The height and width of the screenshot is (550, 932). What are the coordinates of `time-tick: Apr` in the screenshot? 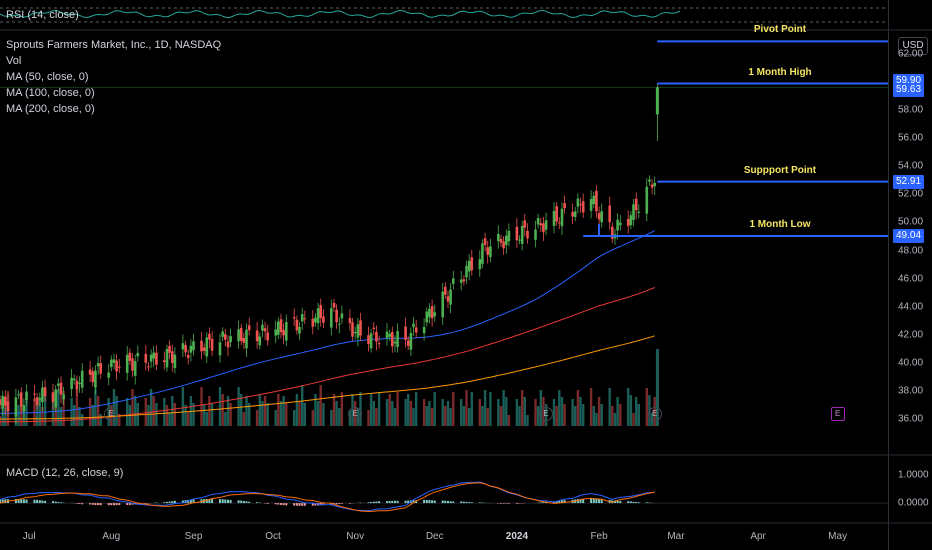 It's located at (758, 536).